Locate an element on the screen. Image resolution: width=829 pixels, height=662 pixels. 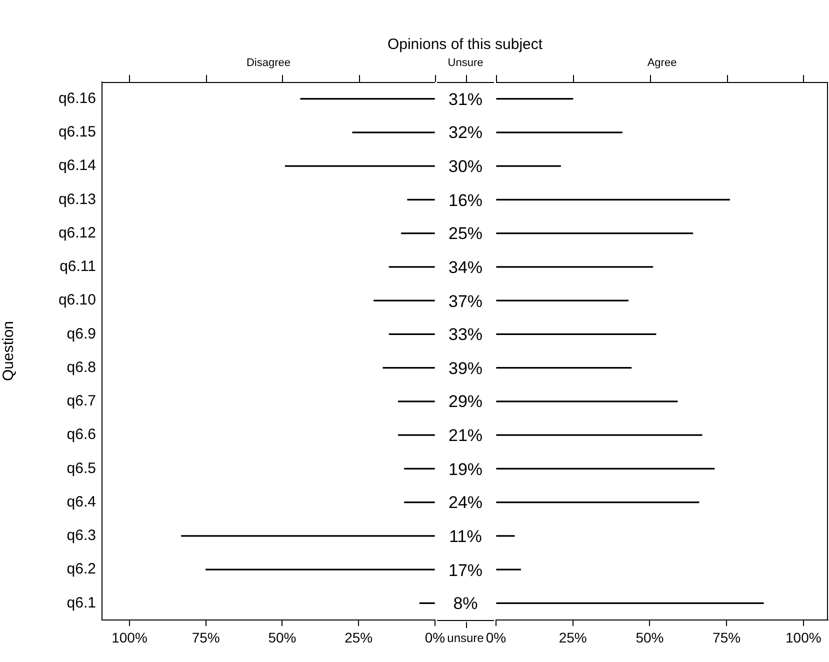
chart-subtitle: Agree is located at coordinates (662, 63).